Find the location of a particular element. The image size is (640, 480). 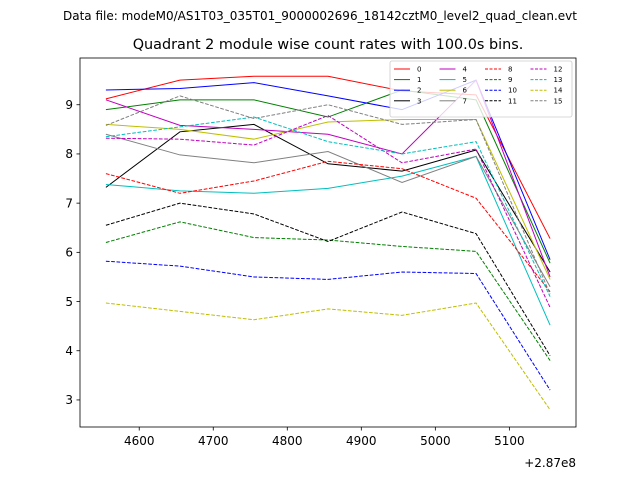

legend-label-12: 12 is located at coordinates (558, 70).